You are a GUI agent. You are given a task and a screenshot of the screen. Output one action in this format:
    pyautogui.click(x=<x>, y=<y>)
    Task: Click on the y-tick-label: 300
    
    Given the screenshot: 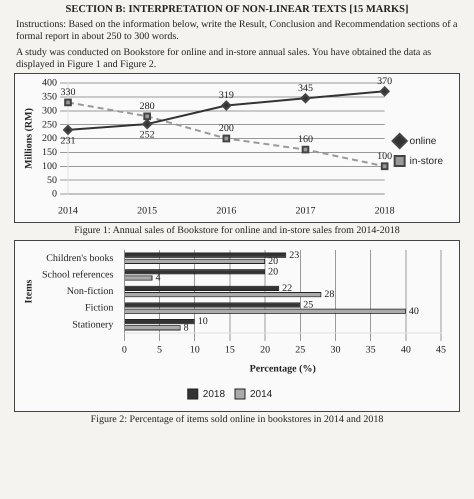 What is the action you would take?
    pyautogui.click(x=49, y=110)
    